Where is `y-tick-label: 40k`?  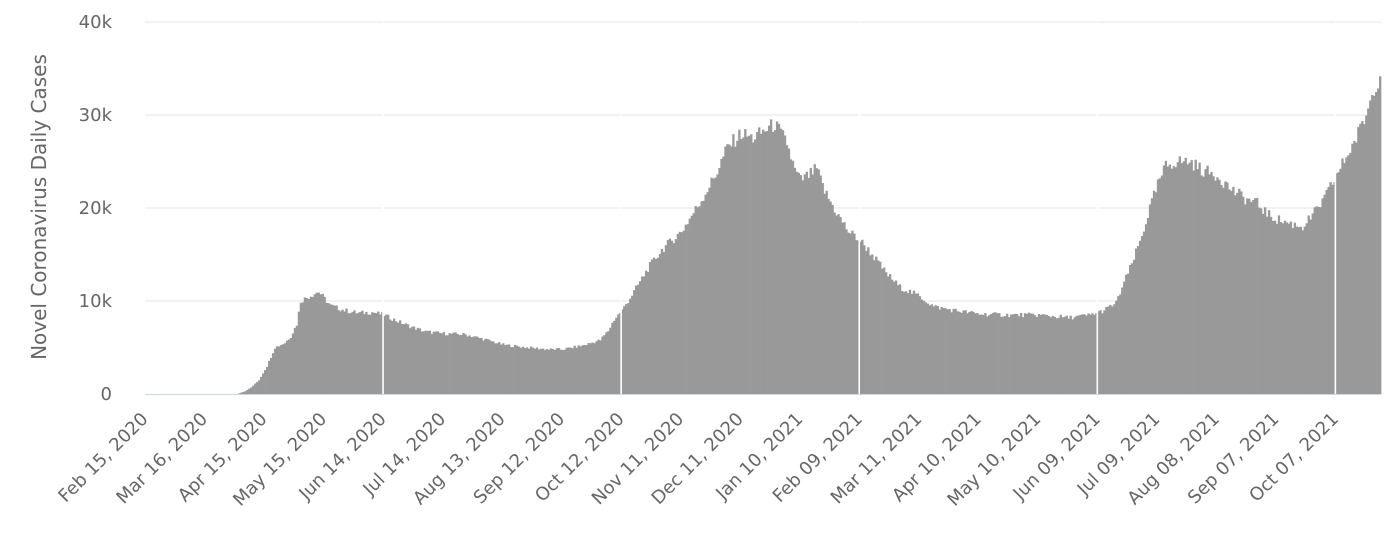
y-tick-label: 40k is located at coordinates (96, 22).